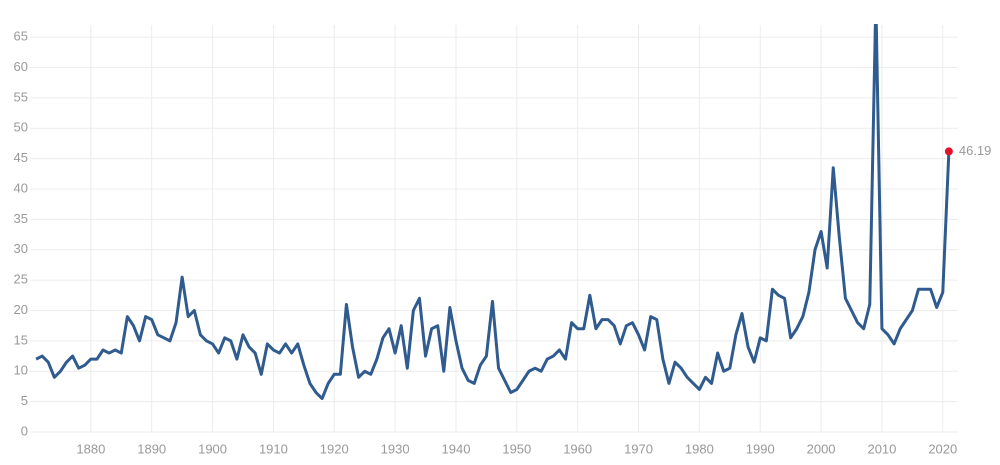  Describe the element at coordinates (212, 448) in the screenshot. I see `x-tick-label: 1900` at that location.